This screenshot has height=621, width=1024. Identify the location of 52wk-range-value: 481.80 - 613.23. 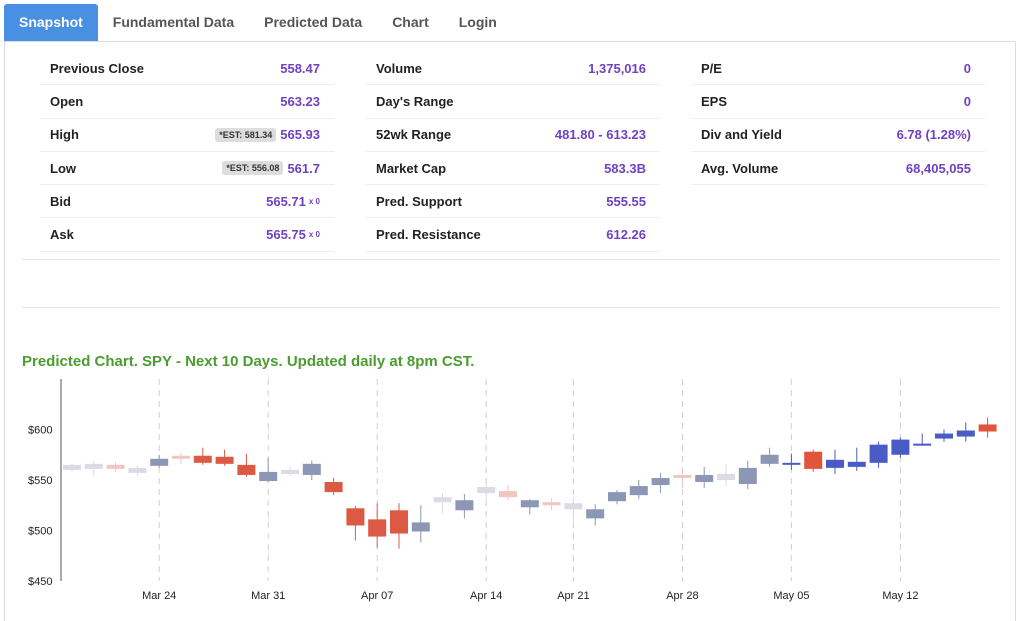
(600, 135).